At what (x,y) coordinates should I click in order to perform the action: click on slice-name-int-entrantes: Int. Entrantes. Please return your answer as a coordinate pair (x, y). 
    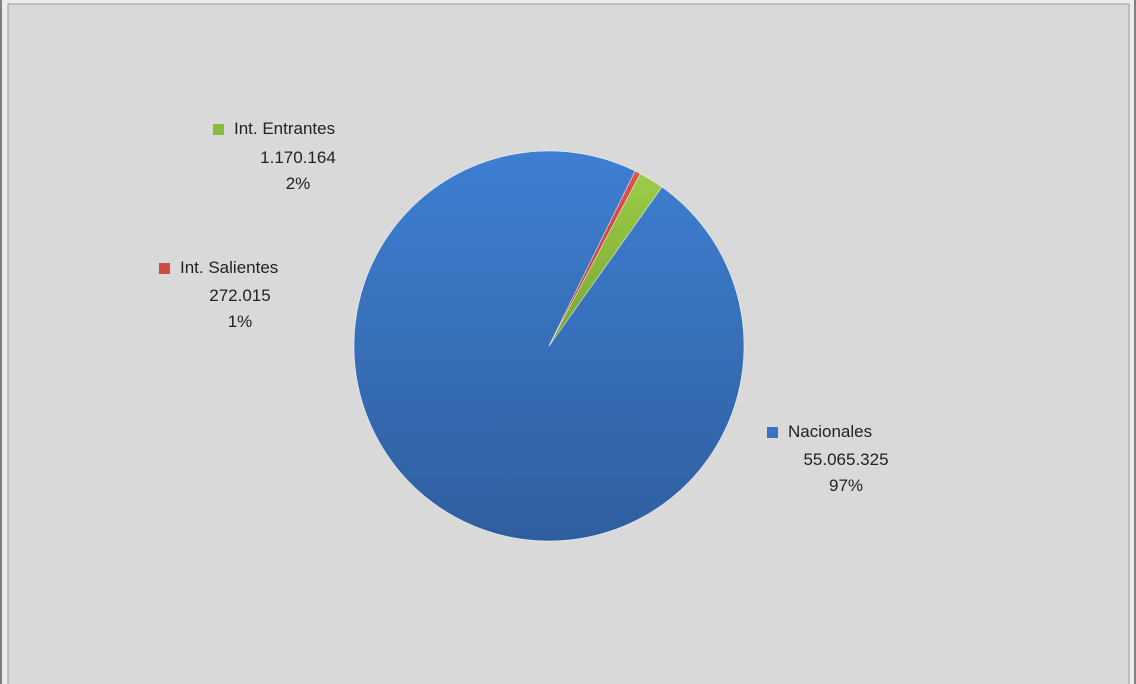
    Looking at the image, I should click on (284, 128).